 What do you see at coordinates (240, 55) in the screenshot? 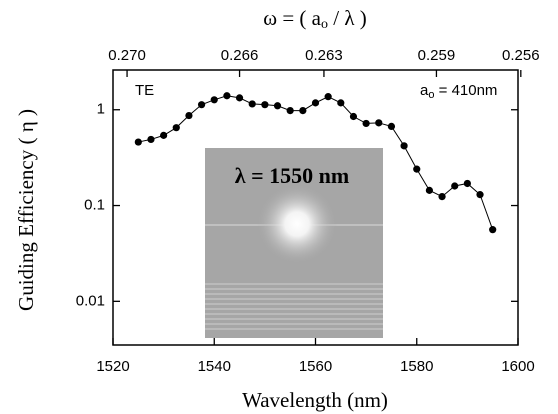
I see `x2-tick-label: 0.266` at bounding box center [240, 55].